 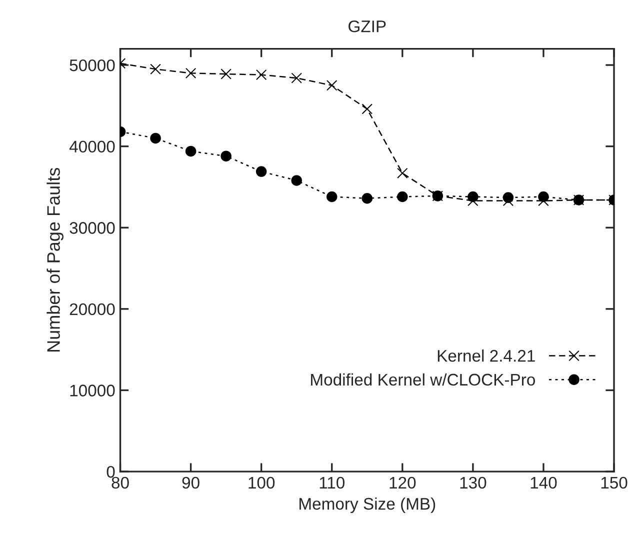 What do you see at coordinates (92, 228) in the screenshot?
I see `y-tick-label: 30000` at bounding box center [92, 228].